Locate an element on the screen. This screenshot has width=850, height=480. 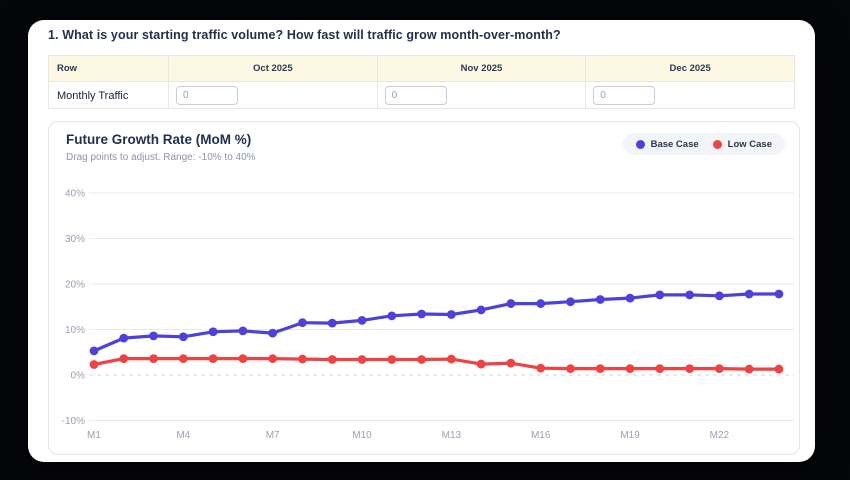
base-case-point-m21 is located at coordinates (689, 295).